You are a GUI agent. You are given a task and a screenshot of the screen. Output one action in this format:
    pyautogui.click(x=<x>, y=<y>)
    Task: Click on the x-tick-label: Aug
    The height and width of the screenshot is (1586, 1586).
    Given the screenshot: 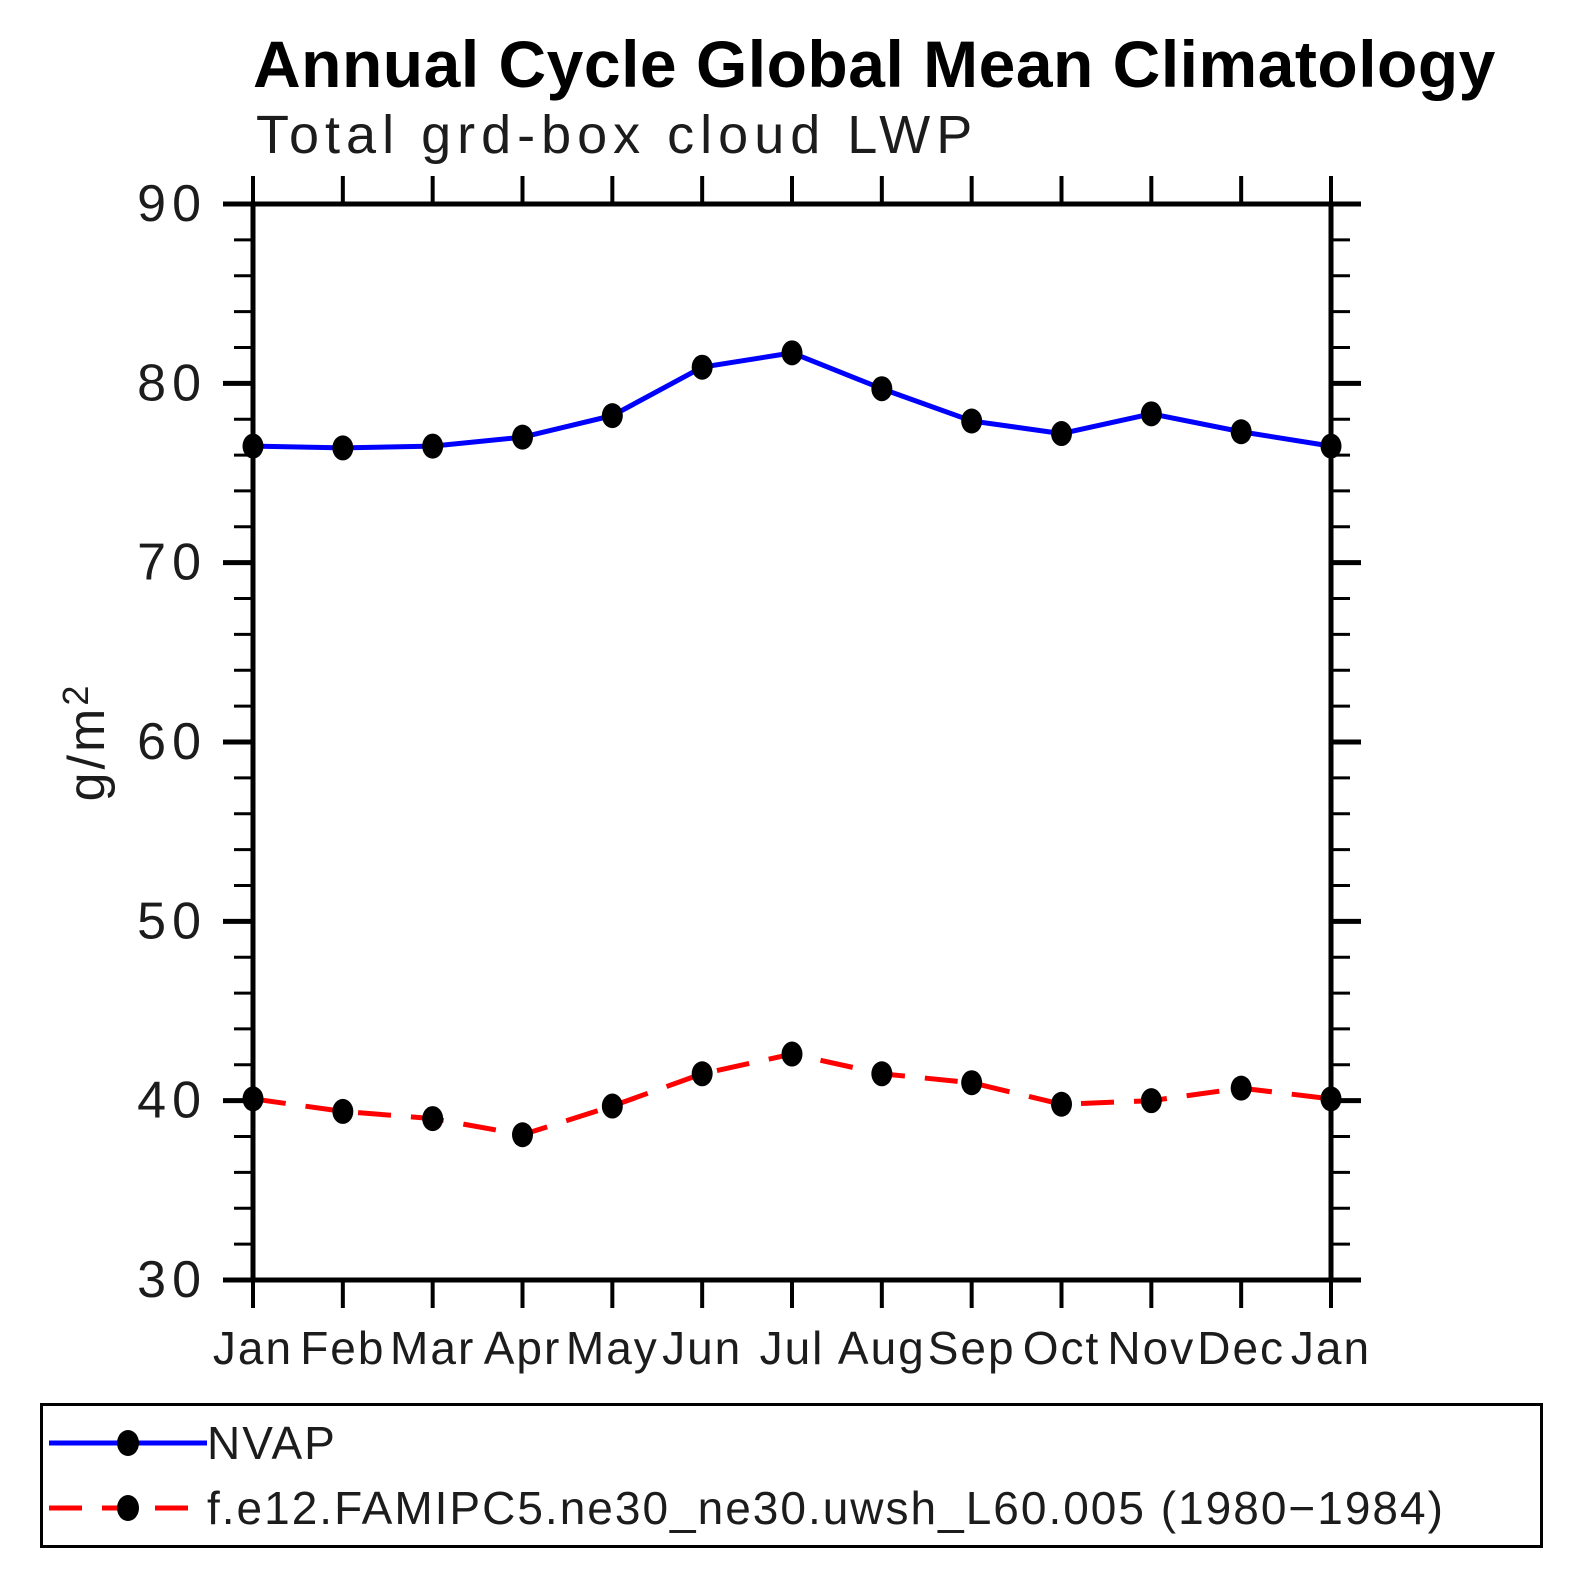 What is the action you would take?
    pyautogui.click(x=882, y=1348)
    